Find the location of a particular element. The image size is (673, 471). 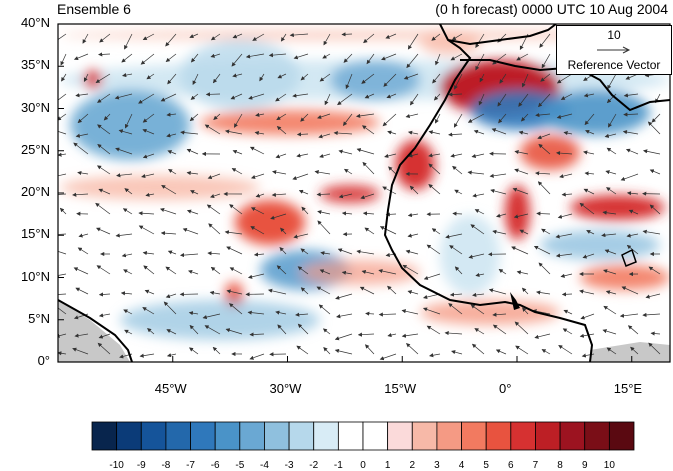

colorbar-label: -7 is located at coordinates (190, 465).